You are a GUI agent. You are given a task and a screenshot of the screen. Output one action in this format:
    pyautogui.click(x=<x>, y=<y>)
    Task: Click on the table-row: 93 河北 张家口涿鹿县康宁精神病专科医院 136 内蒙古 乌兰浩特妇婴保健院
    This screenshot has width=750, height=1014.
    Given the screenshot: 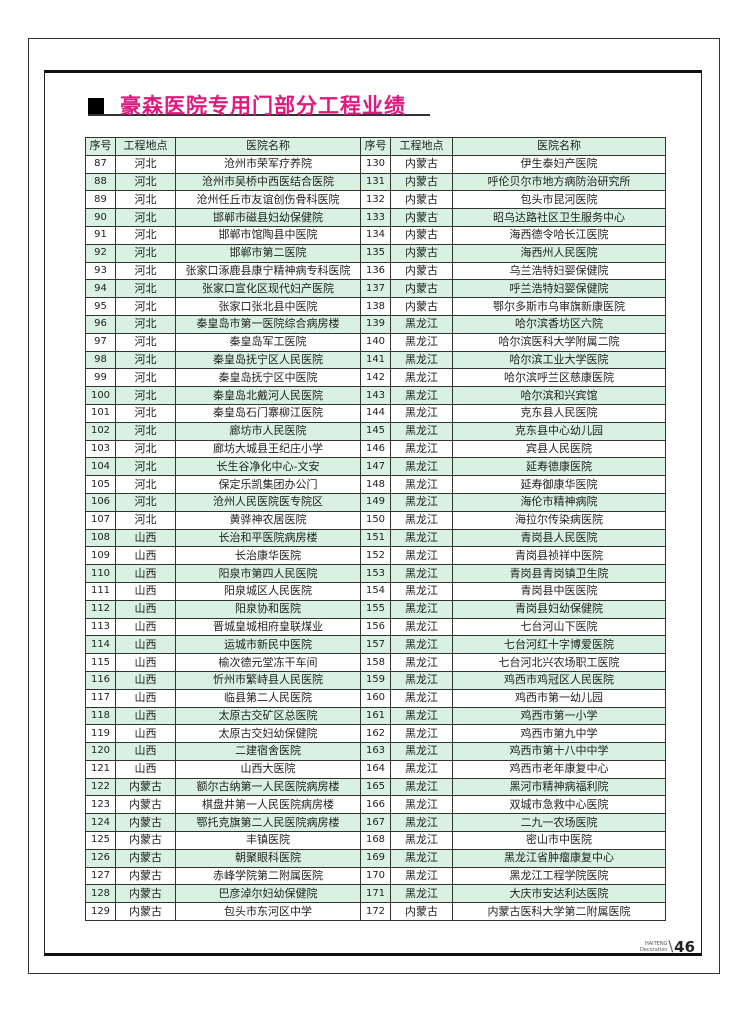 What is the action you would take?
    pyautogui.click(x=375, y=271)
    